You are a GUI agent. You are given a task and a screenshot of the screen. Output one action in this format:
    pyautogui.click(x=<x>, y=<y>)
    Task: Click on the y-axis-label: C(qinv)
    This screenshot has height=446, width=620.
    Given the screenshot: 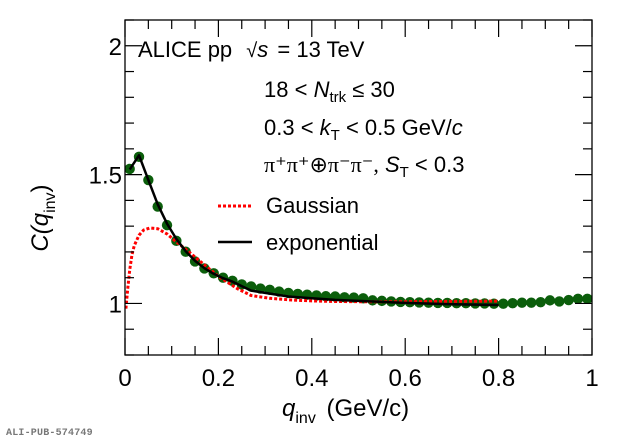 What is the action you would take?
    pyautogui.click(x=43, y=217)
    